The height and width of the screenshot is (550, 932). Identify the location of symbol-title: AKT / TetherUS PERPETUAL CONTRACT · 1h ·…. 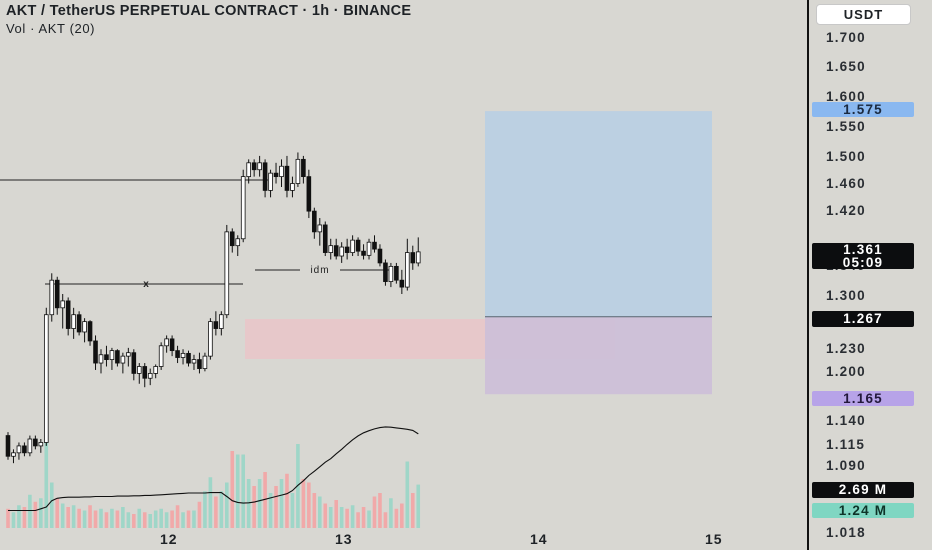
(209, 11).